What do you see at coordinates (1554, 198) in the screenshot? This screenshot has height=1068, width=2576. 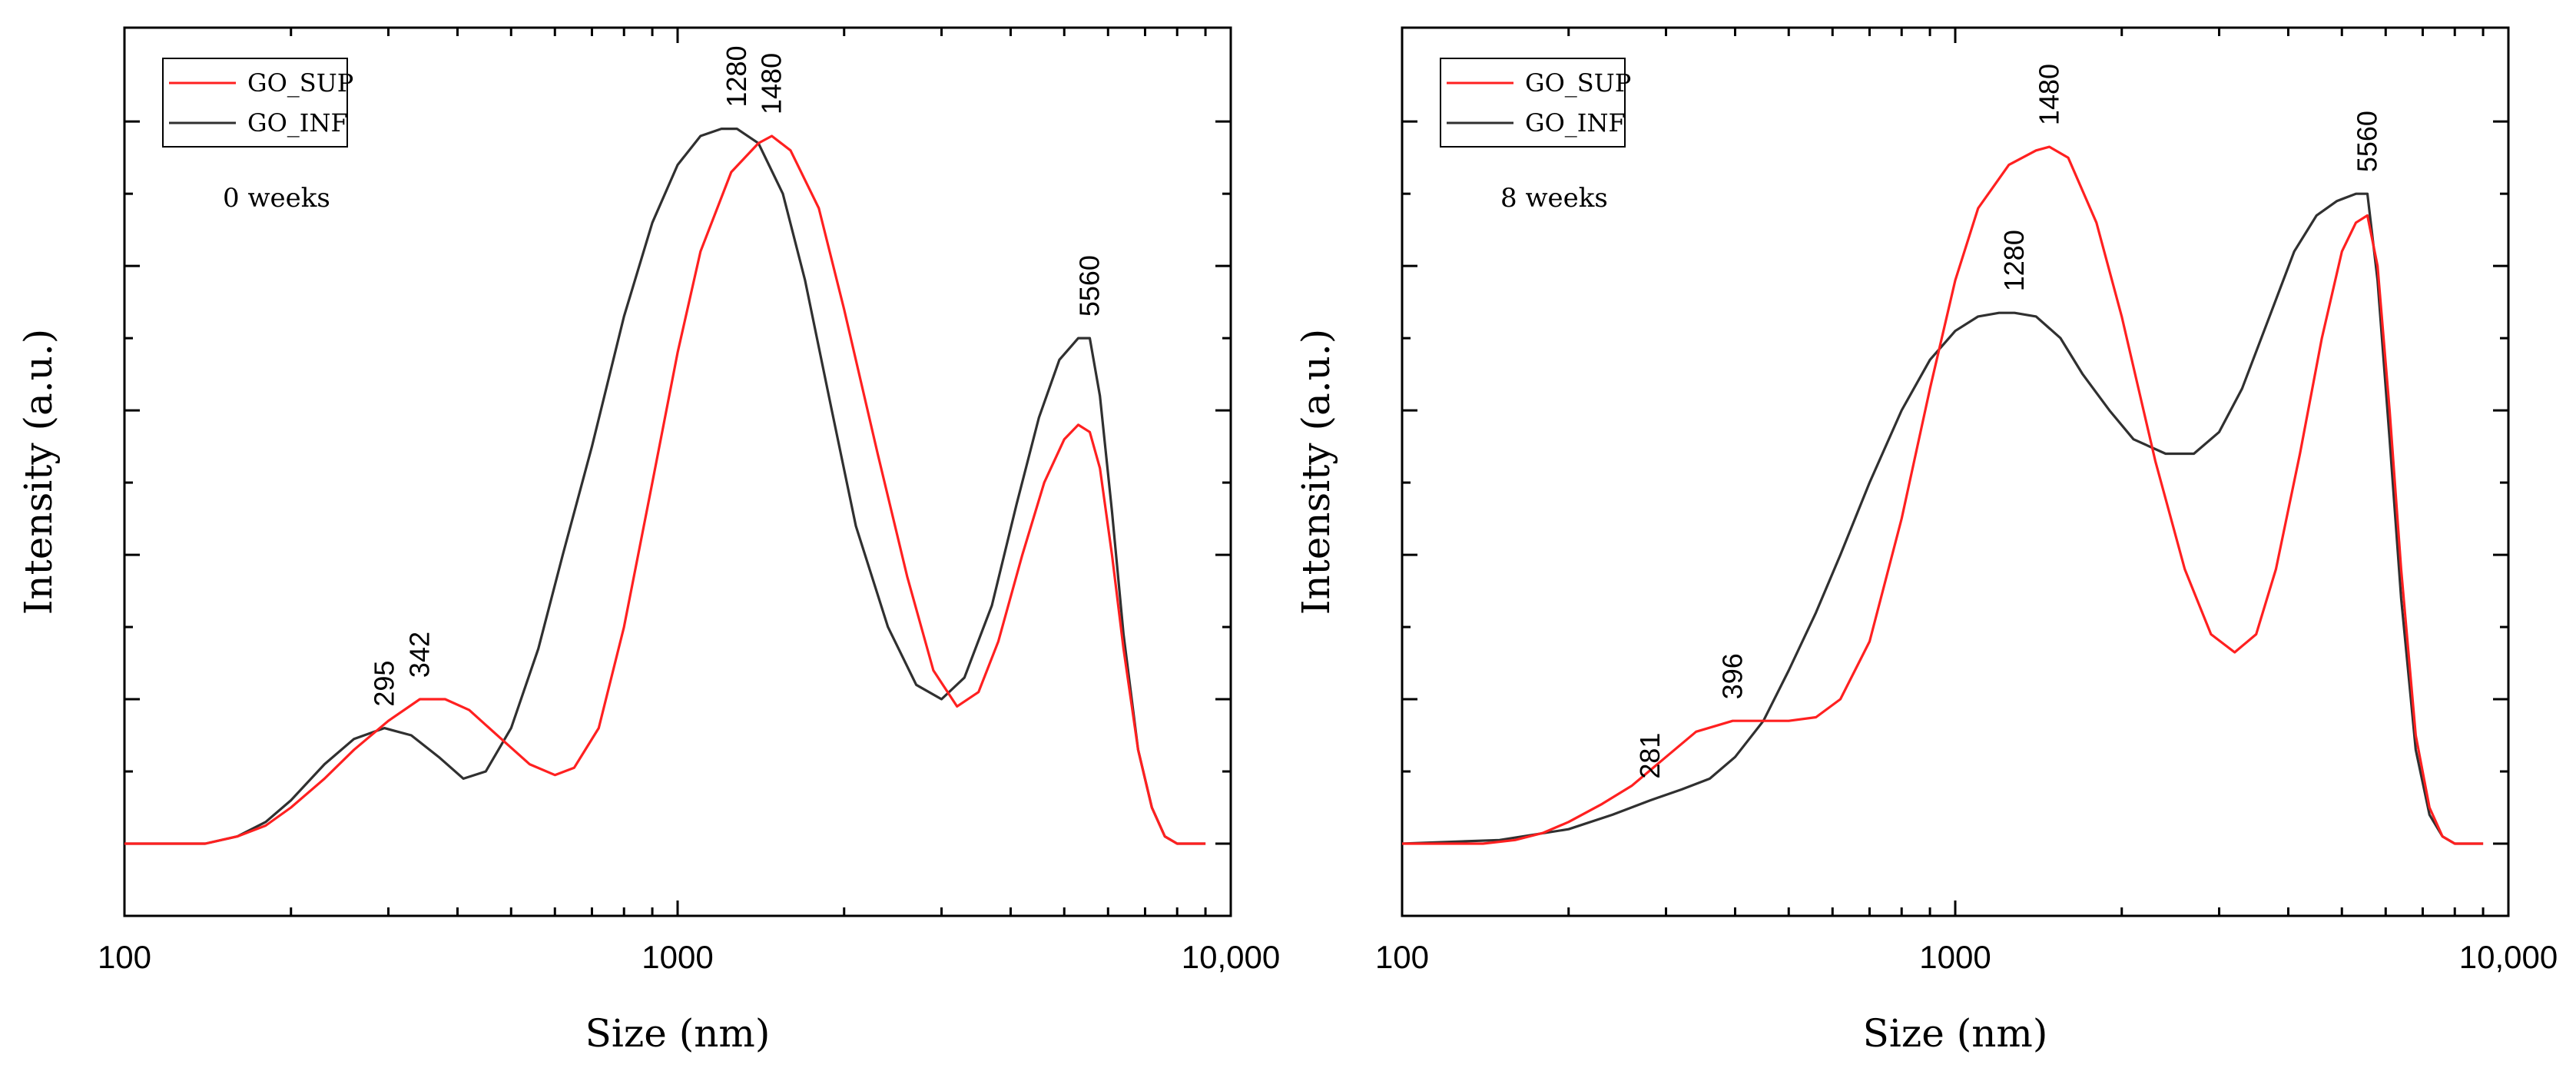 I see `time-annotation: 8 weeks` at bounding box center [1554, 198].